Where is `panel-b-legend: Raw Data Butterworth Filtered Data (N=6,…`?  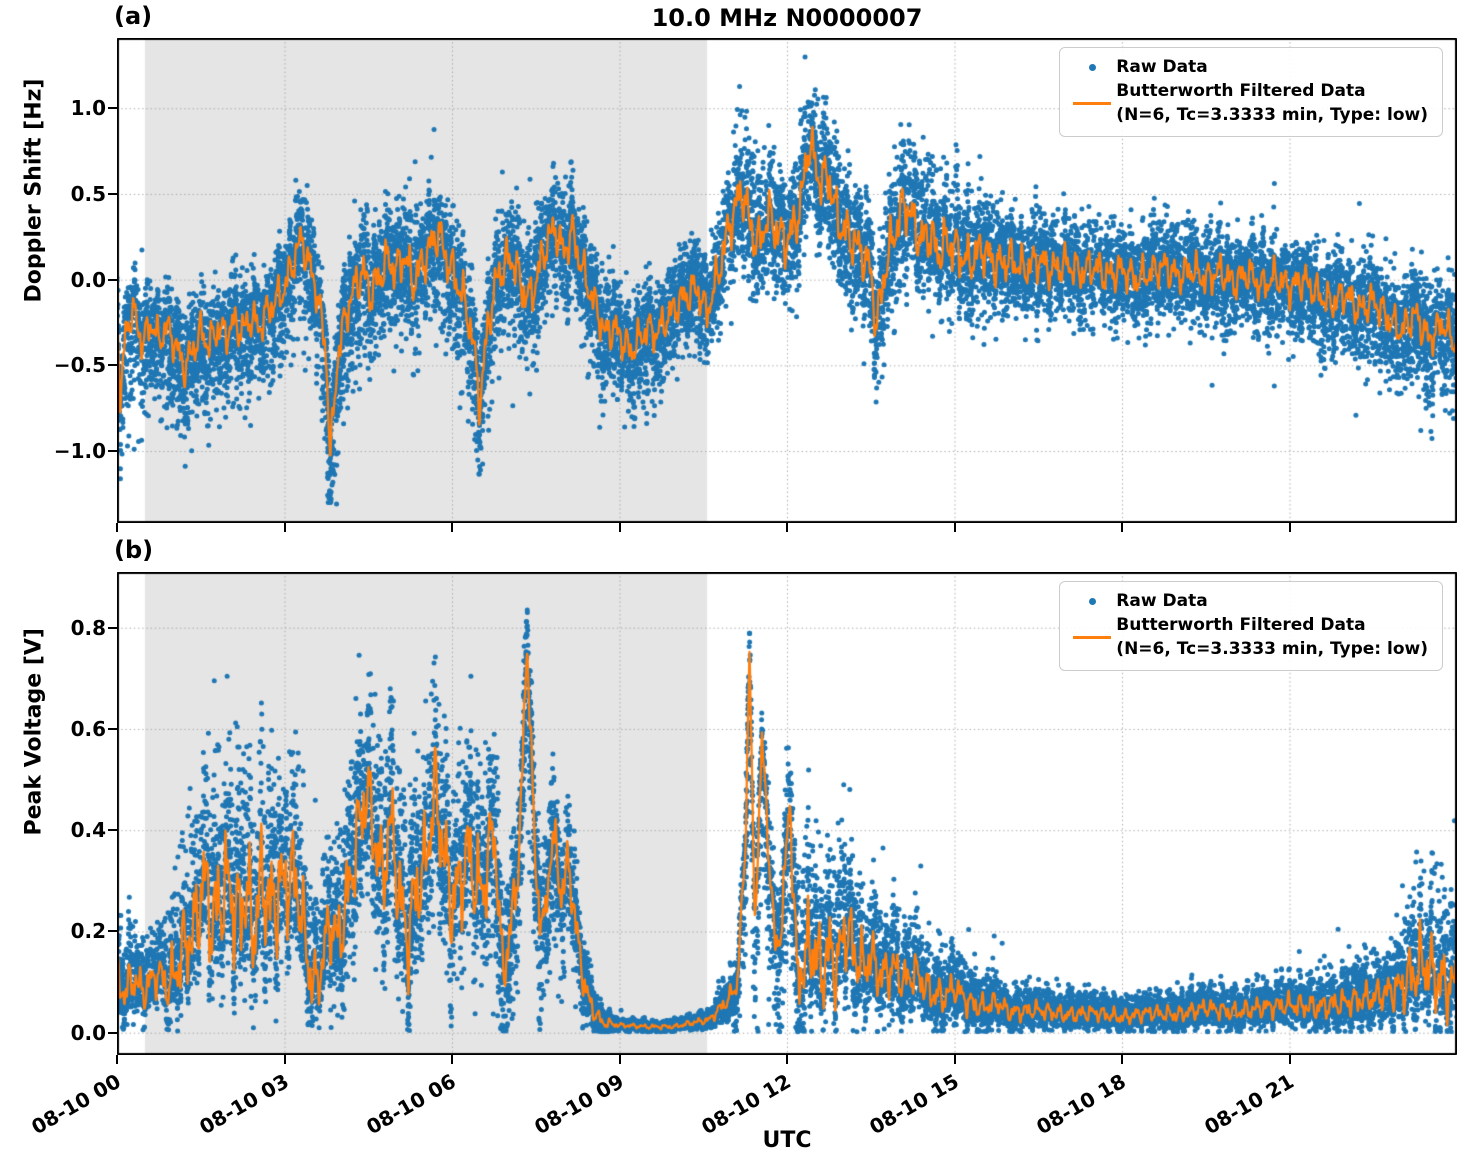 panel-b-legend: Raw Data Butterworth Filtered Data (N=6,… is located at coordinates (1251, 626).